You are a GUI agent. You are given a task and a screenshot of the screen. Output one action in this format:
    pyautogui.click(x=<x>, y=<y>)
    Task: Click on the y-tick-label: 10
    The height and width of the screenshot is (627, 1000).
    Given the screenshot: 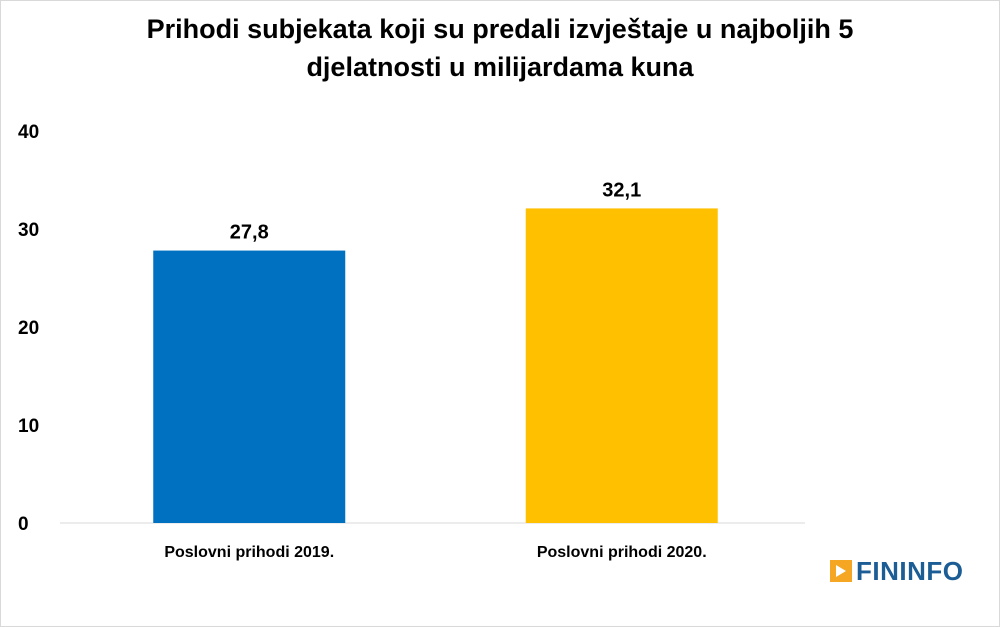 What is the action you would take?
    pyautogui.click(x=28, y=426)
    